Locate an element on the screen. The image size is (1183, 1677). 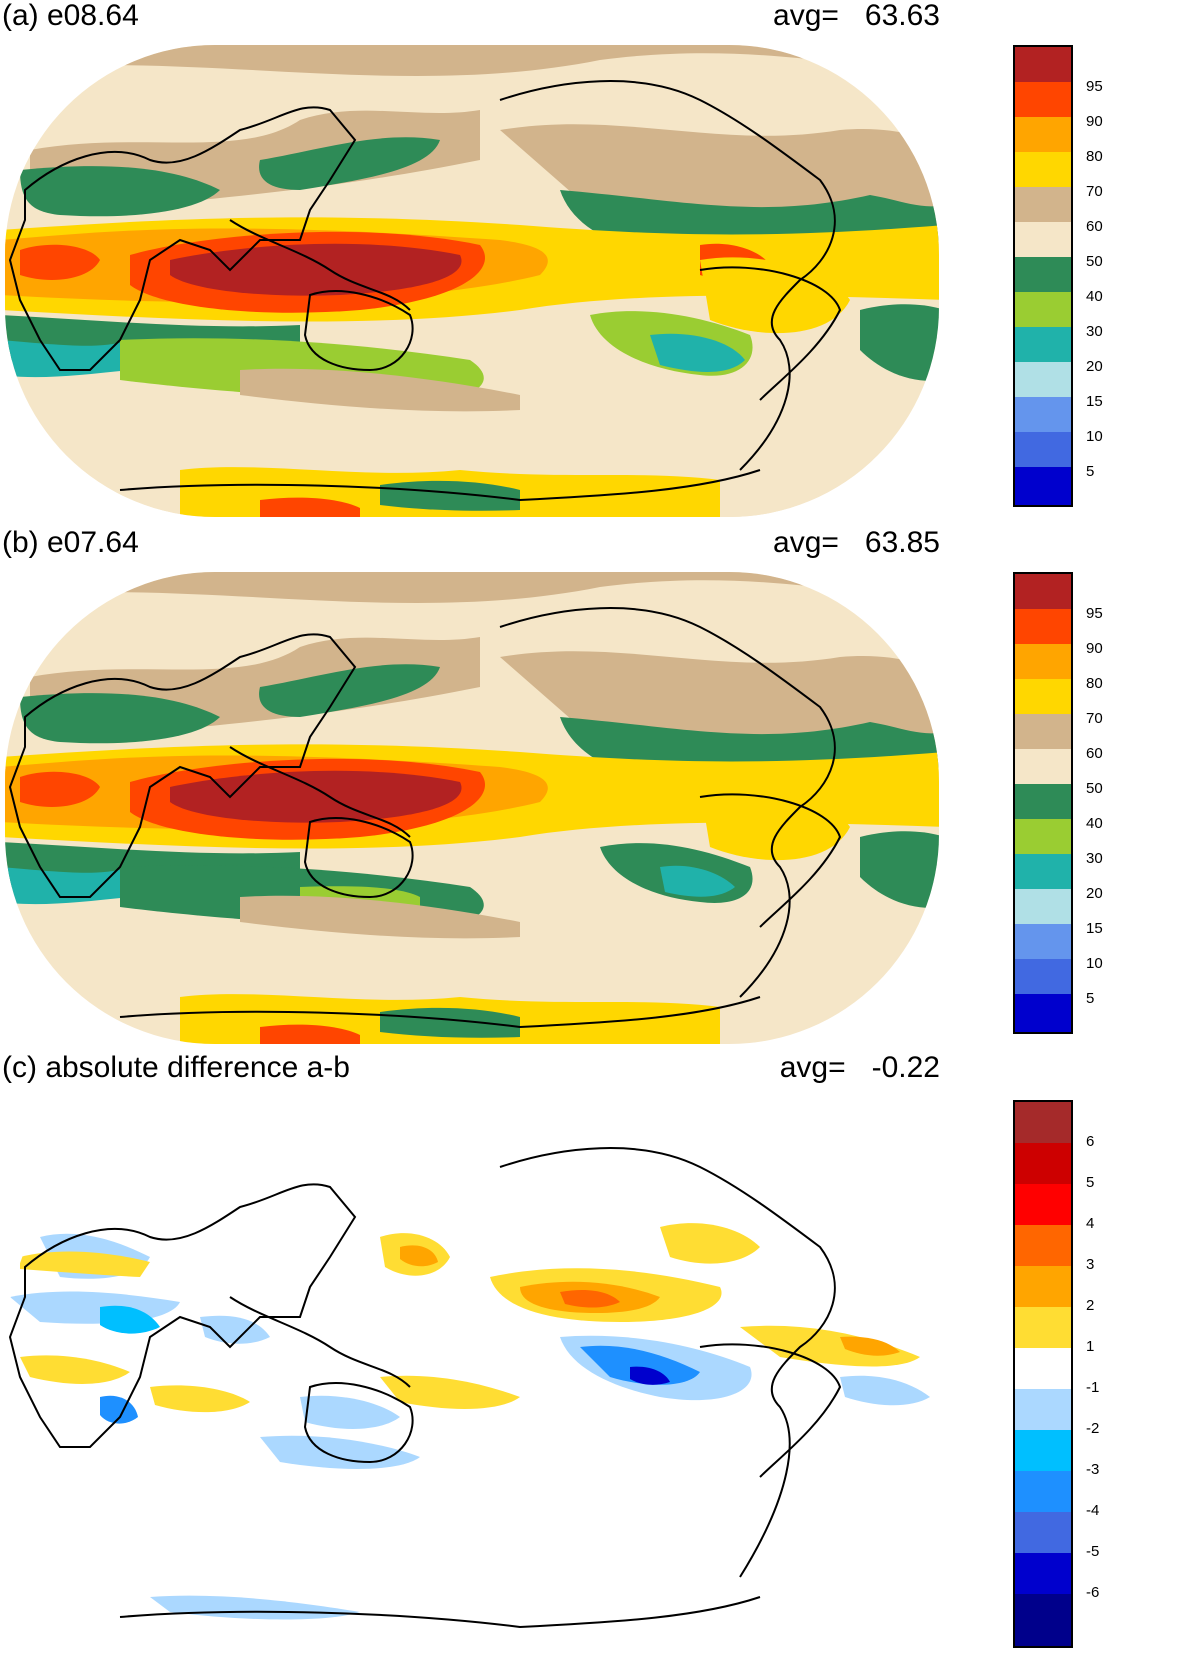
colorbar-tick-label: -1 is located at coordinates (1093, 1387).